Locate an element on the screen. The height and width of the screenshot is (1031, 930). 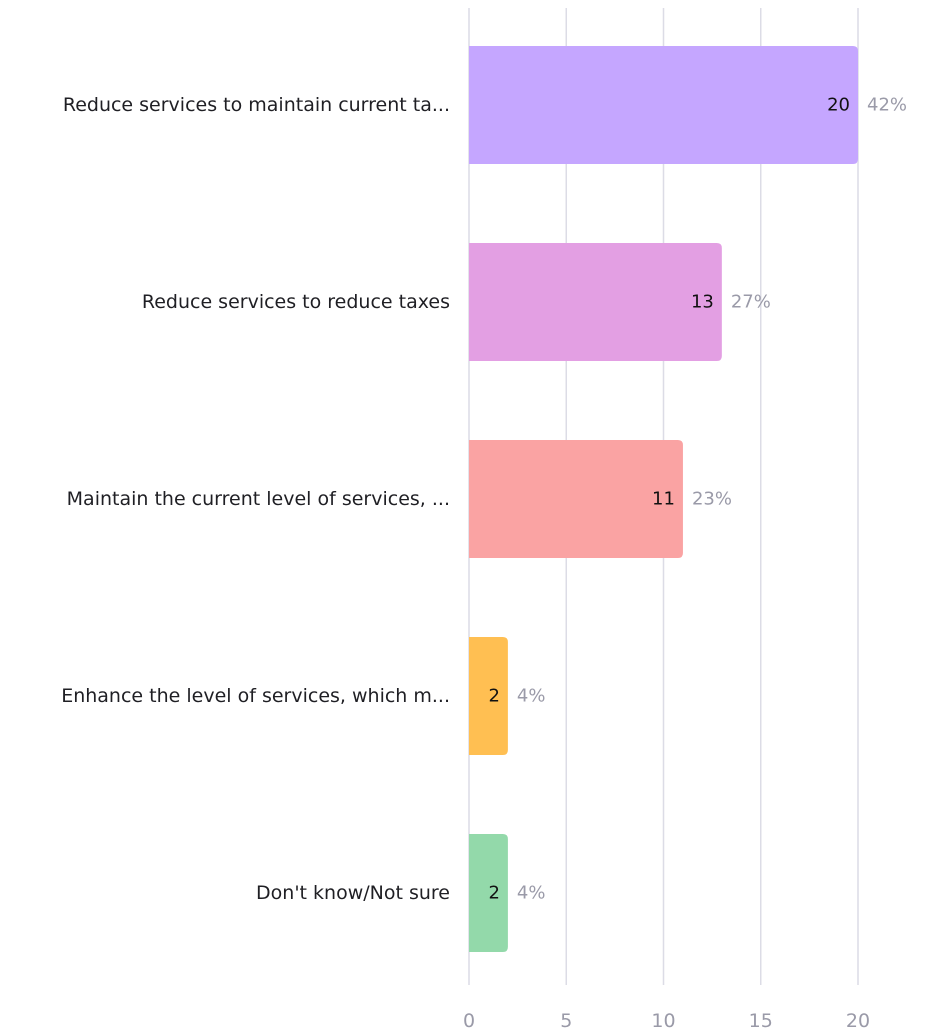
category-label: Reduce services to reduce taxes is located at coordinates (296, 302).